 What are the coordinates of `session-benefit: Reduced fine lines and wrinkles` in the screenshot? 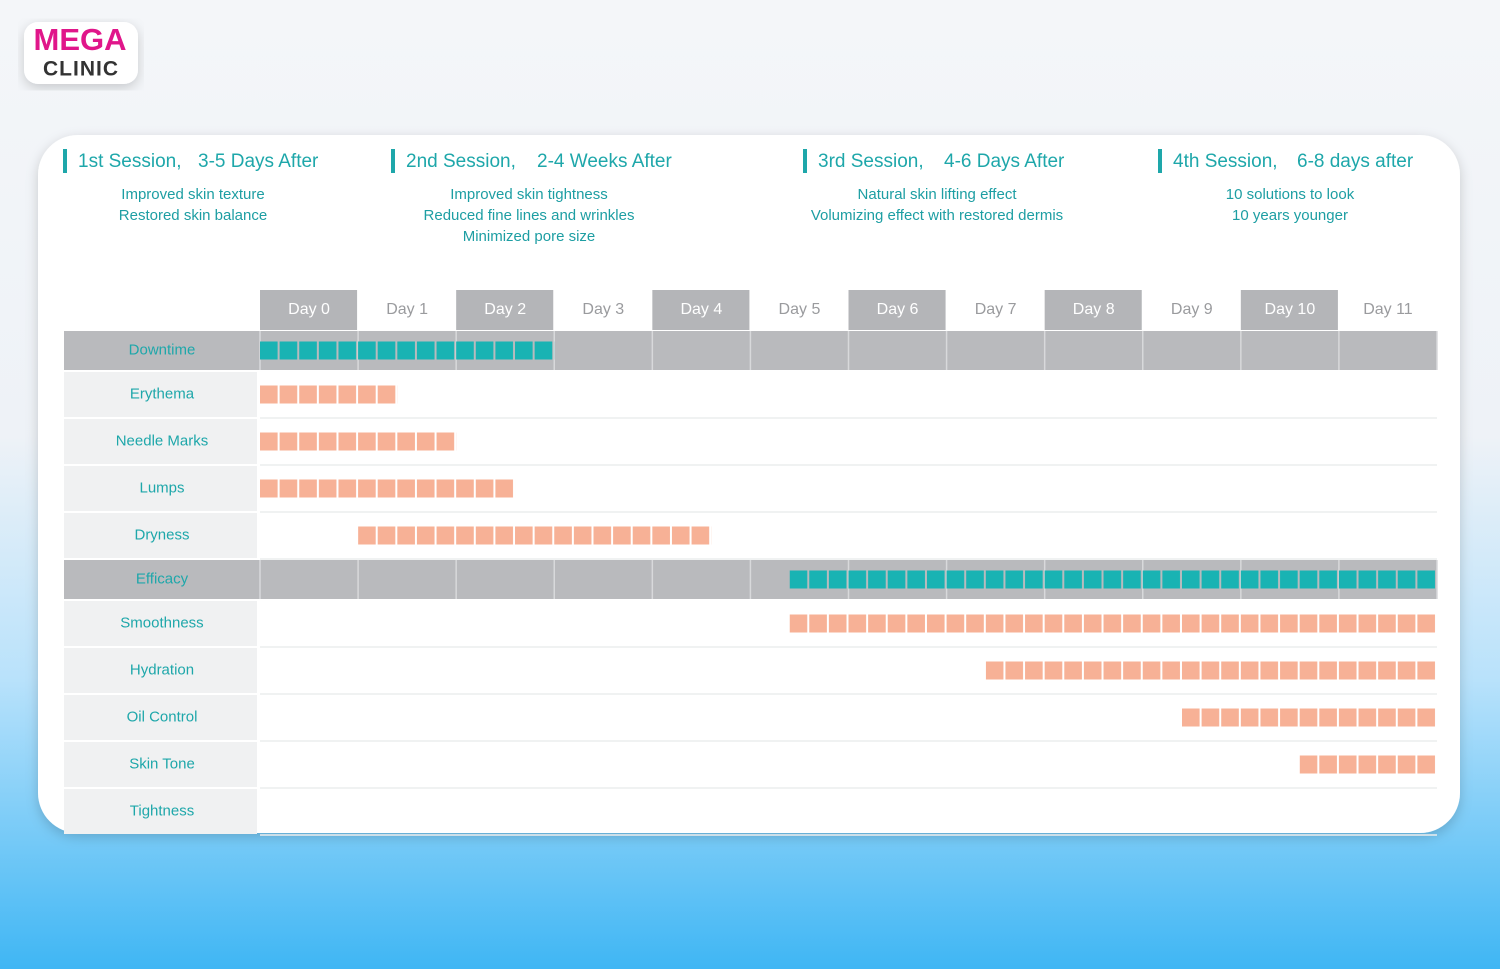 It's located at (529, 215).